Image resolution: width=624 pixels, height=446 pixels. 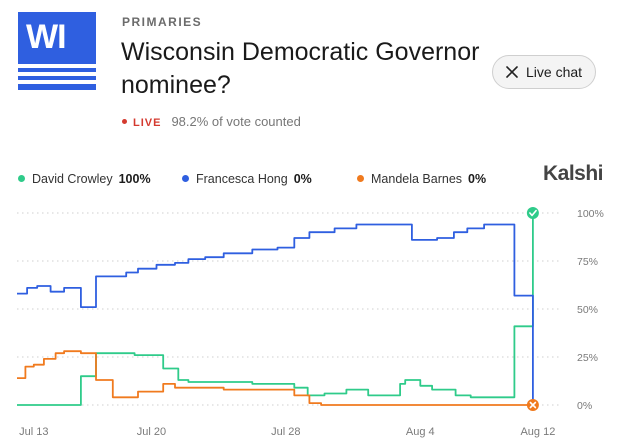 What do you see at coordinates (185, 179) in the screenshot?
I see `legend-dot-hong` at bounding box center [185, 179].